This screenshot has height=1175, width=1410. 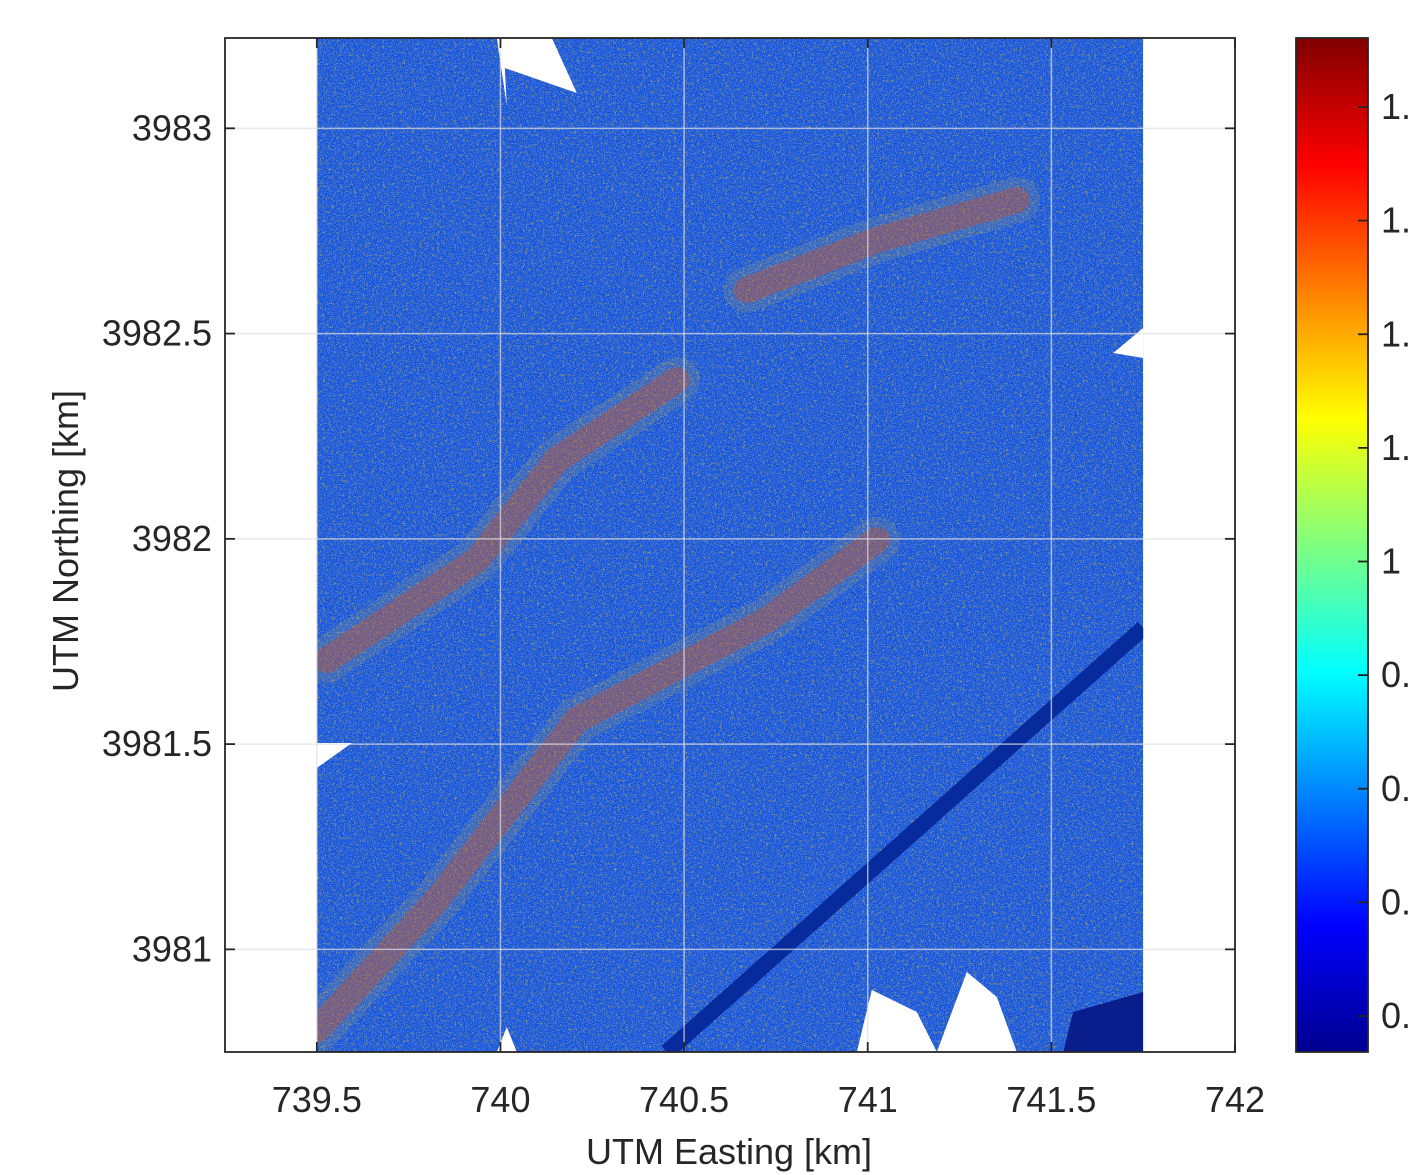 What do you see at coordinates (684, 1099) in the screenshot?
I see `x-tick-label: 740.5` at bounding box center [684, 1099].